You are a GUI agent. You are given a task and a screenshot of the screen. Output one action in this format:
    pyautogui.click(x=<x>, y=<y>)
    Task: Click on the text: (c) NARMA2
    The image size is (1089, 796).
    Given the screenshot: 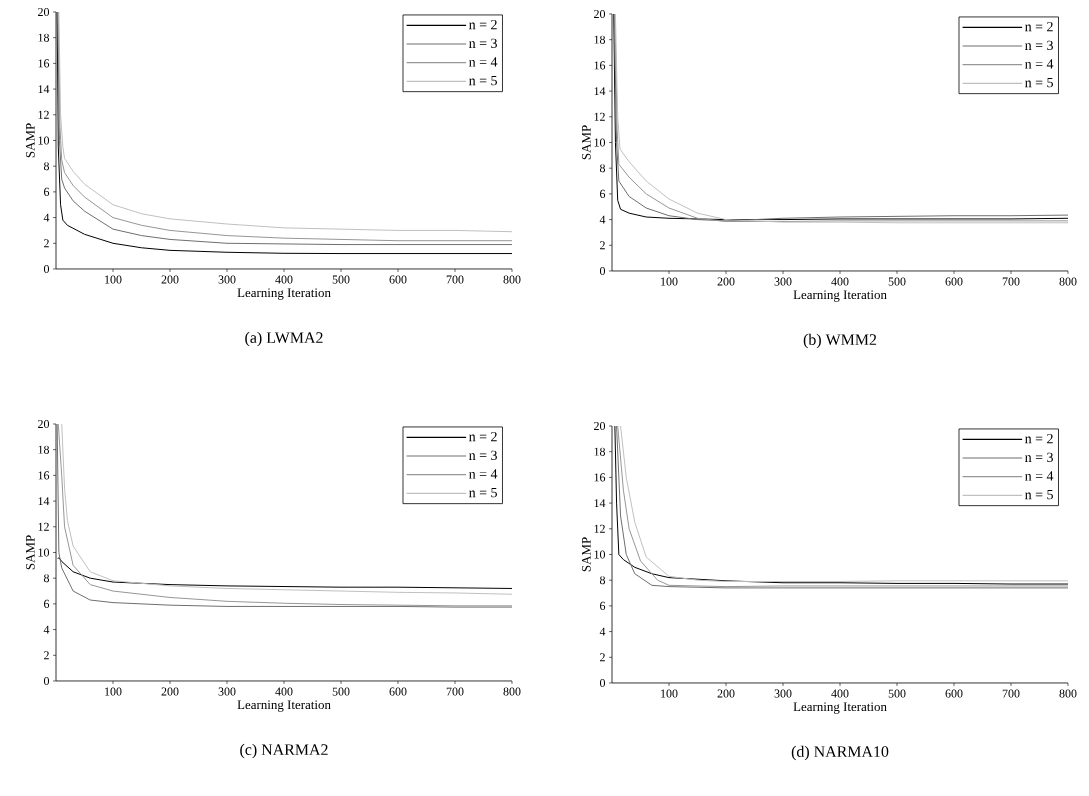 What is the action you would take?
    pyautogui.click(x=284, y=751)
    